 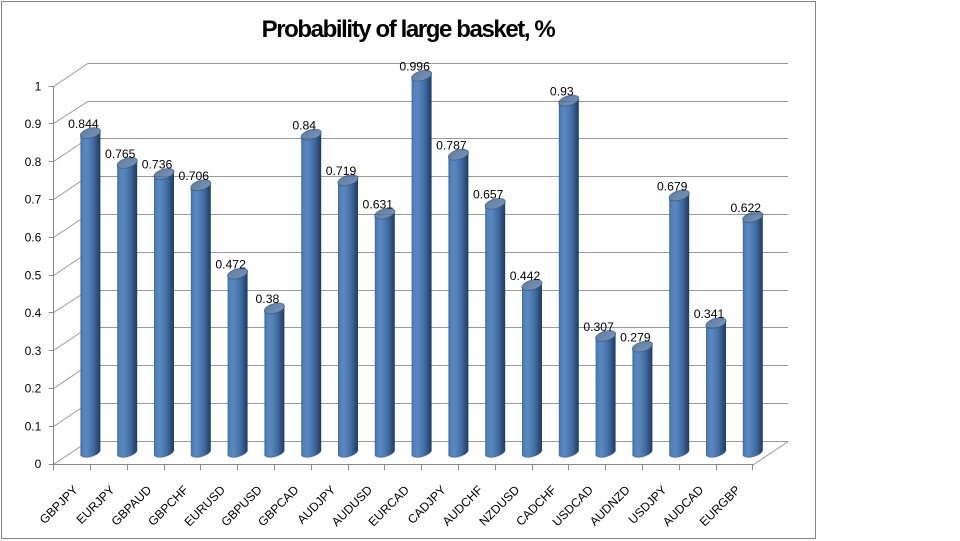 What do you see at coordinates (33, 162) in the screenshot?
I see `svg-text: 0.8` at bounding box center [33, 162].